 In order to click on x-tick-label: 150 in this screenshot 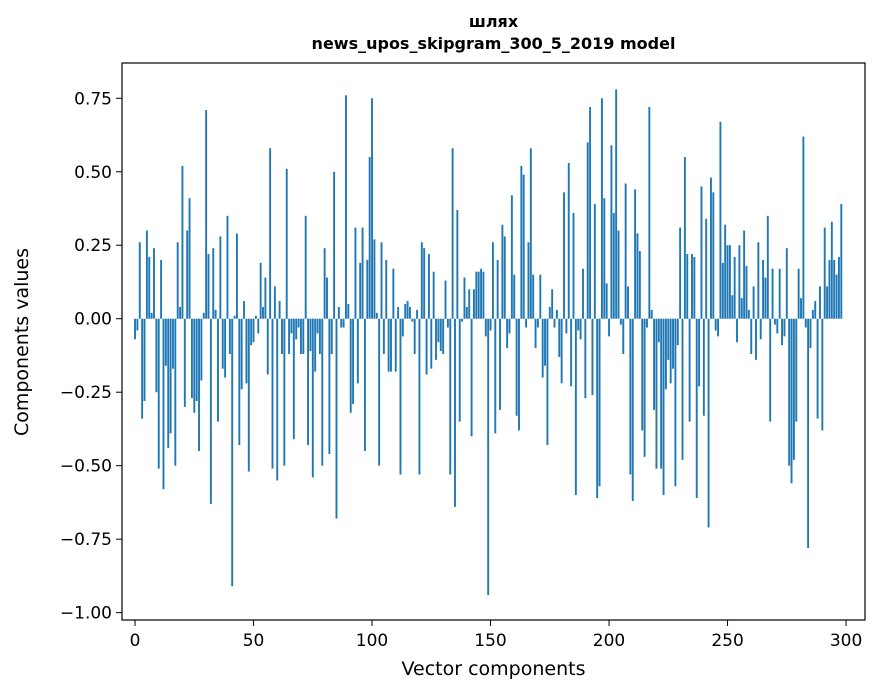, I will do `click(490, 641)`.